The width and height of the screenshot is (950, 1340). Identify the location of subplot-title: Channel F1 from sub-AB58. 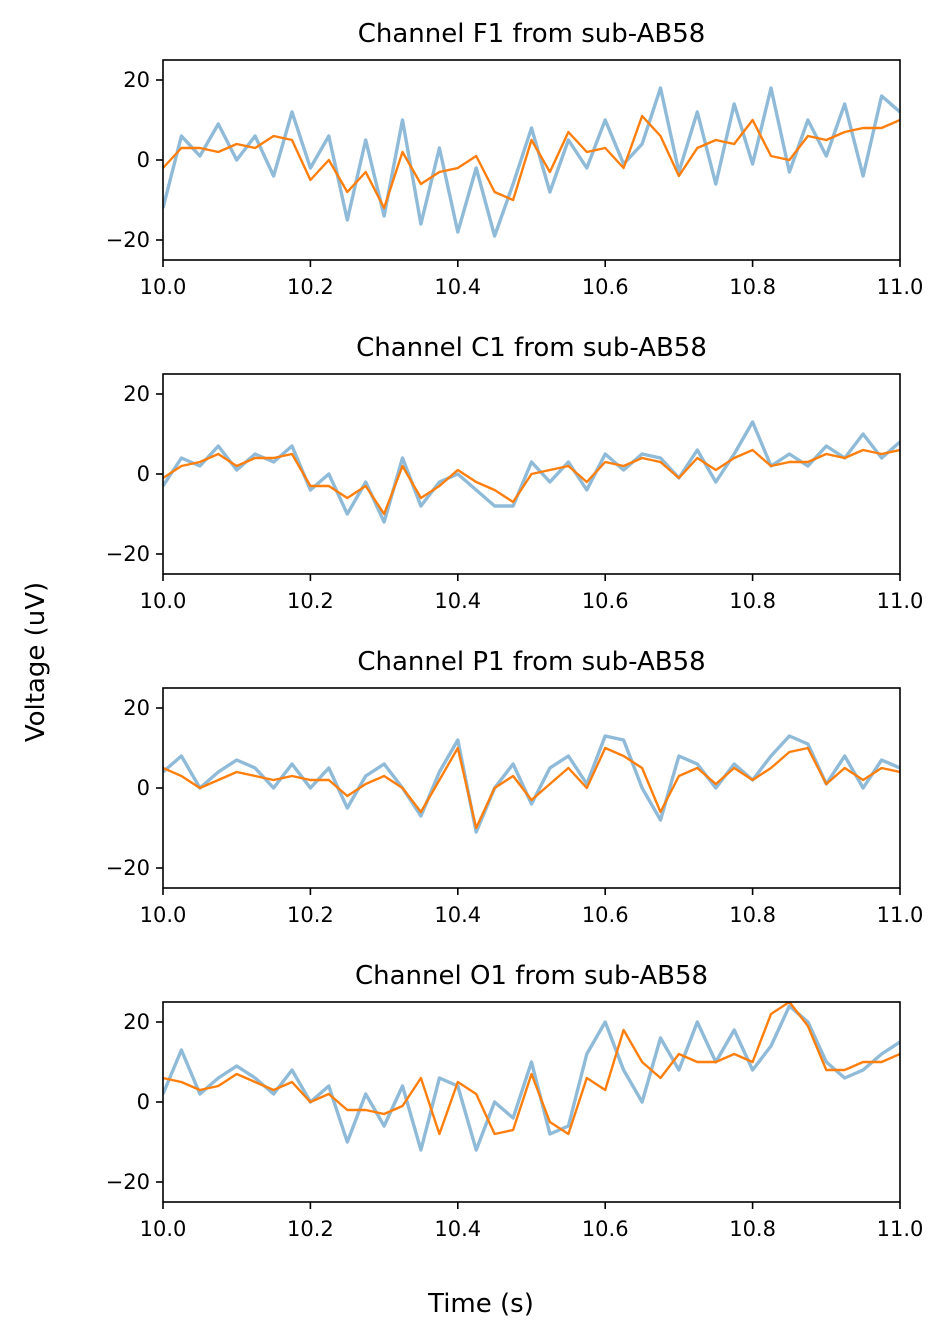
(532, 34).